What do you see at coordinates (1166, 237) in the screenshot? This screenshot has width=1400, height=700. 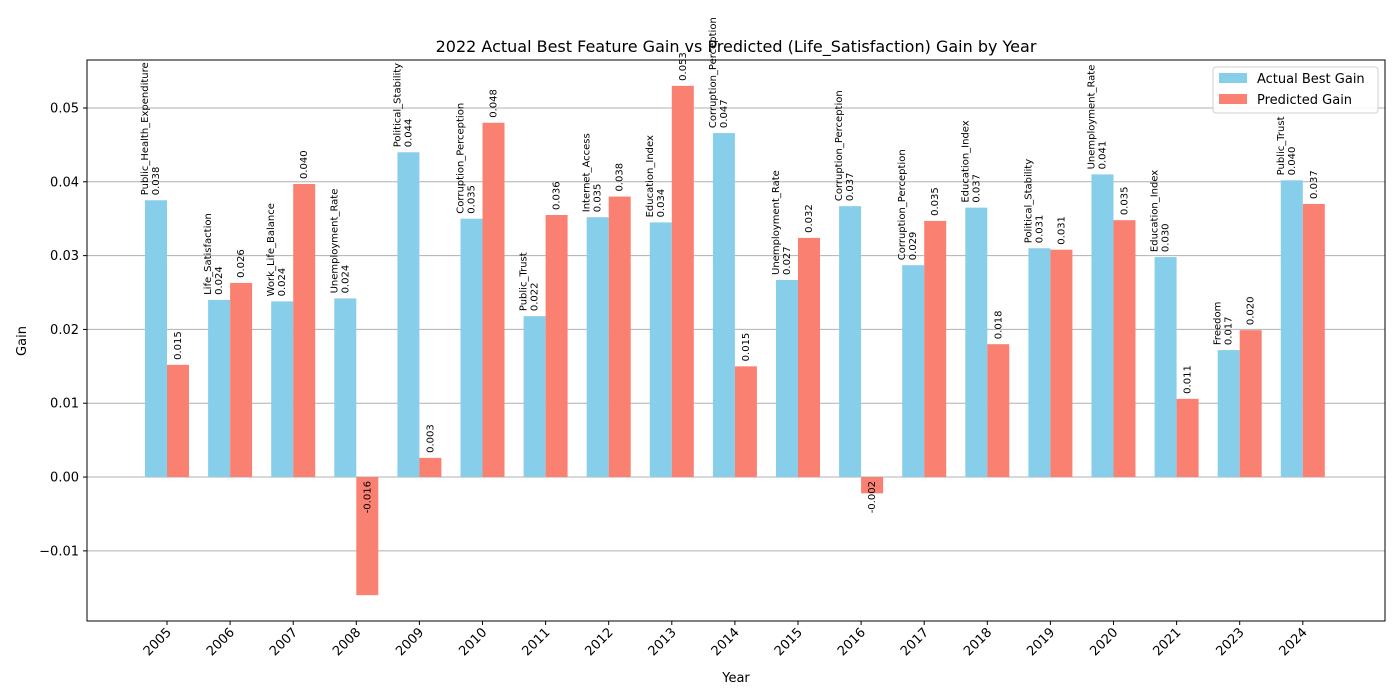 I see `actual-value-label: 0.030` at bounding box center [1166, 237].